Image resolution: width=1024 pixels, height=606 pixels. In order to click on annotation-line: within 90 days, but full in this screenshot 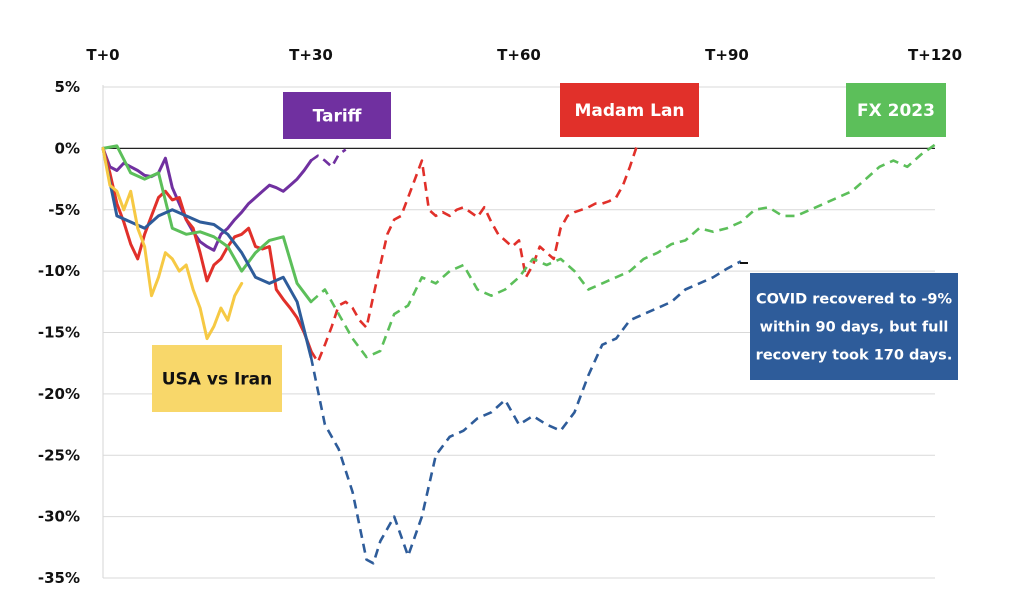, I will do `click(854, 328)`.